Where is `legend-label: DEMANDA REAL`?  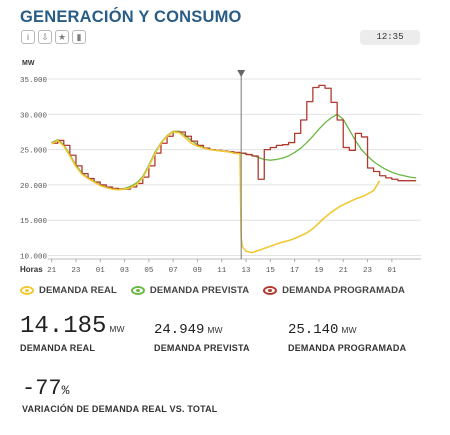
legend-label: DEMANDA REAL is located at coordinates (78, 290).